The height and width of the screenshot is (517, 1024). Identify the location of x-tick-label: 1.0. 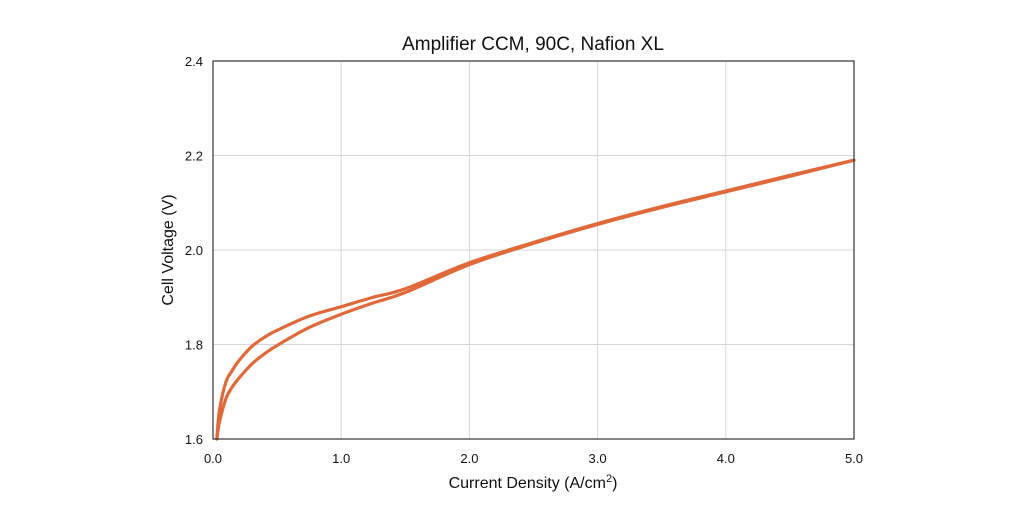
(341, 458).